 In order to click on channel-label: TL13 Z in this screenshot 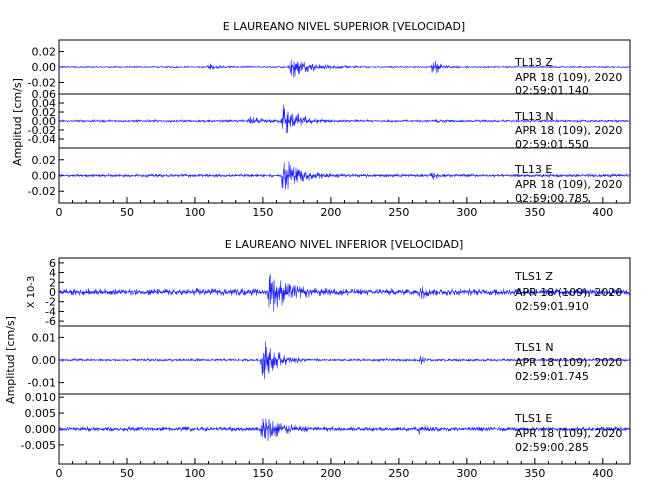, I will do `click(533, 62)`.